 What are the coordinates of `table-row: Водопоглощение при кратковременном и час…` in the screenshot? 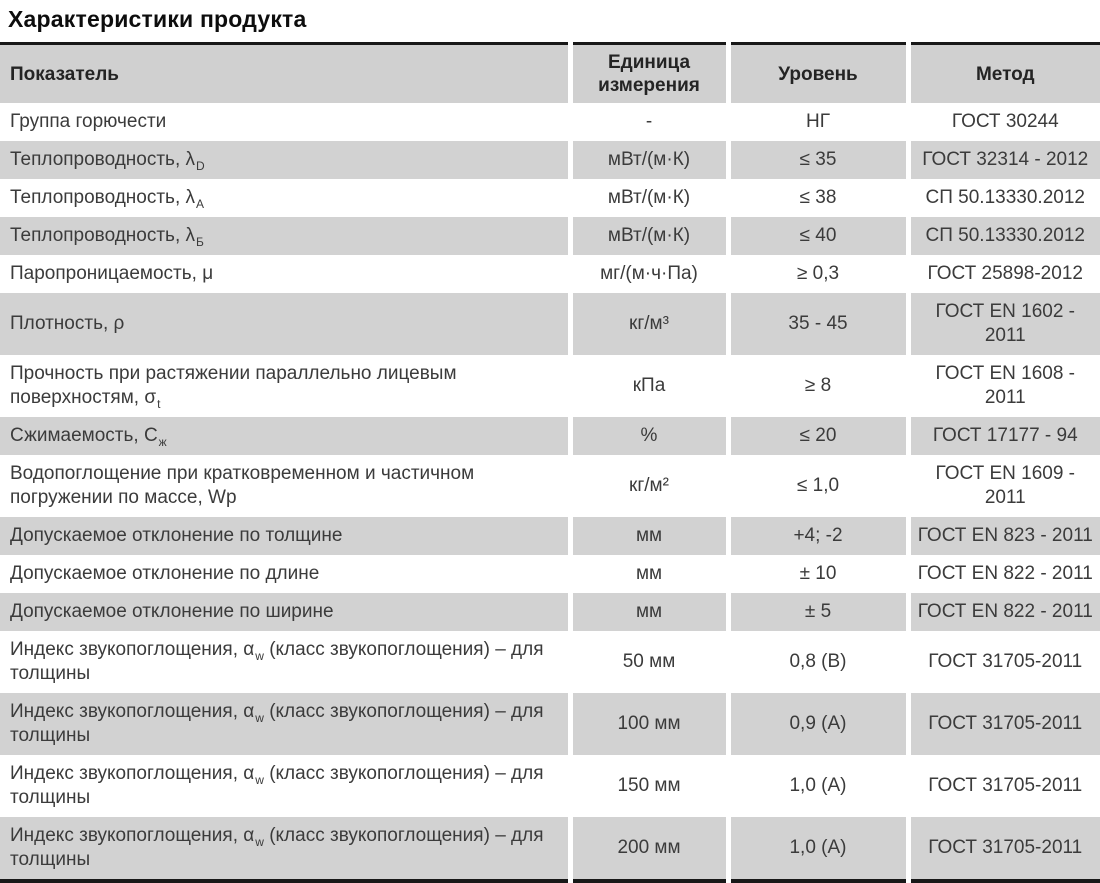 It's located at (550, 486).